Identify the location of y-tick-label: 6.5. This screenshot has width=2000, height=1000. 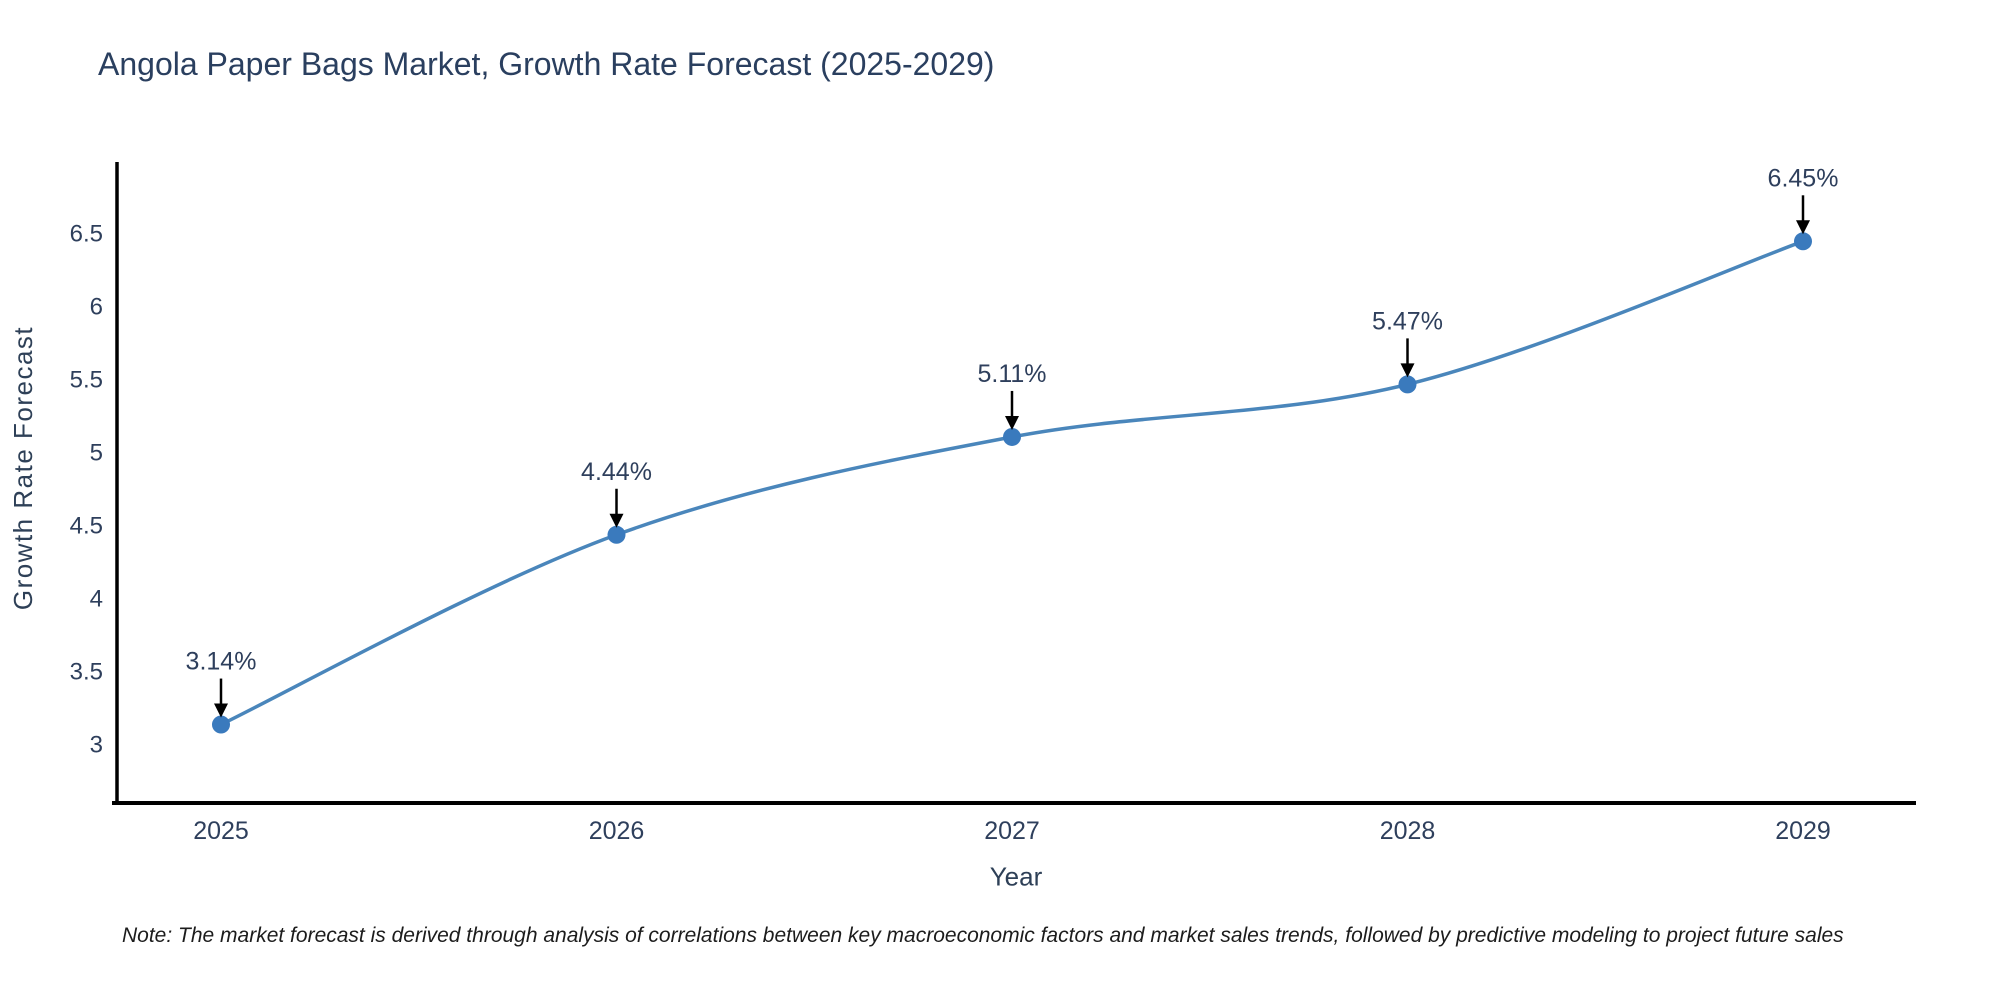
(86, 234).